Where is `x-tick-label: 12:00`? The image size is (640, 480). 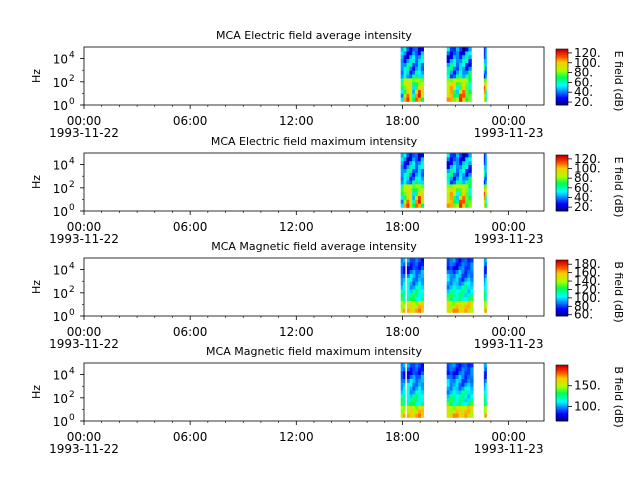
x-tick-label: 12:00 is located at coordinates (296, 227).